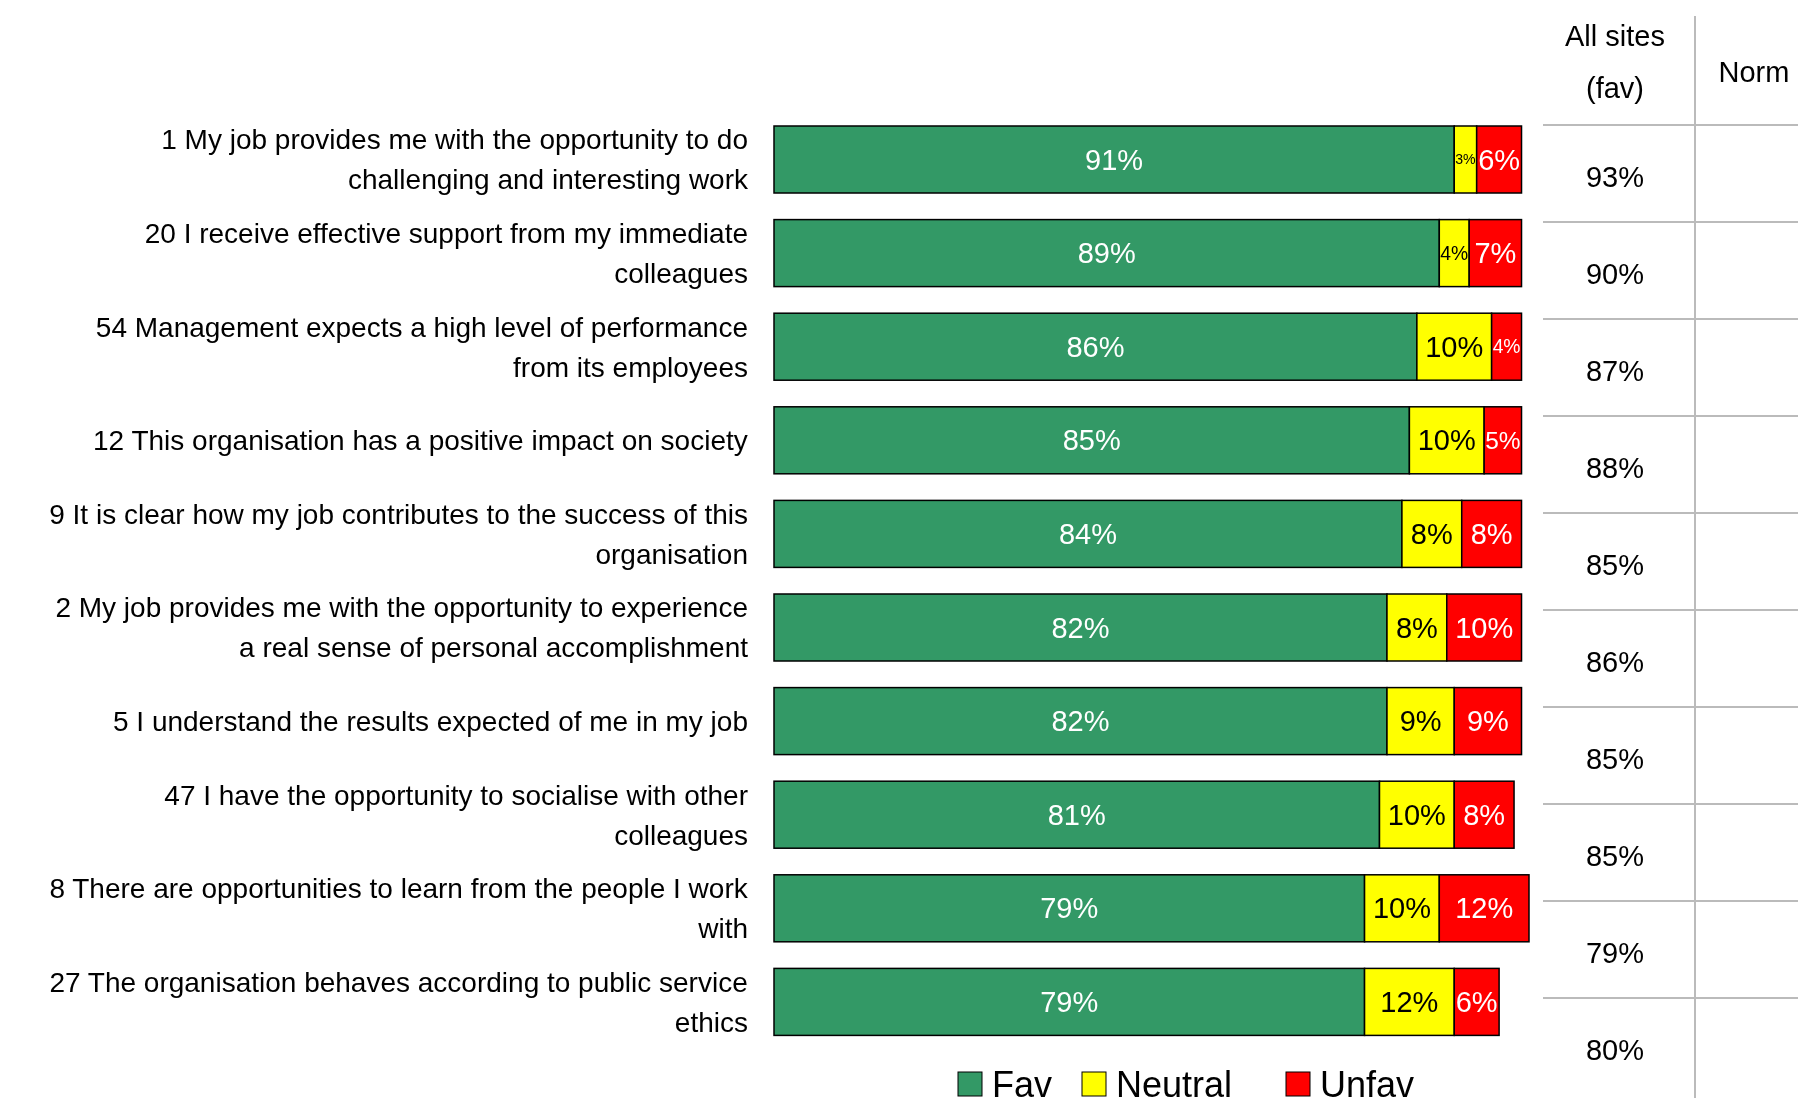  I want to click on data-label: 85%, so click(1091, 440).